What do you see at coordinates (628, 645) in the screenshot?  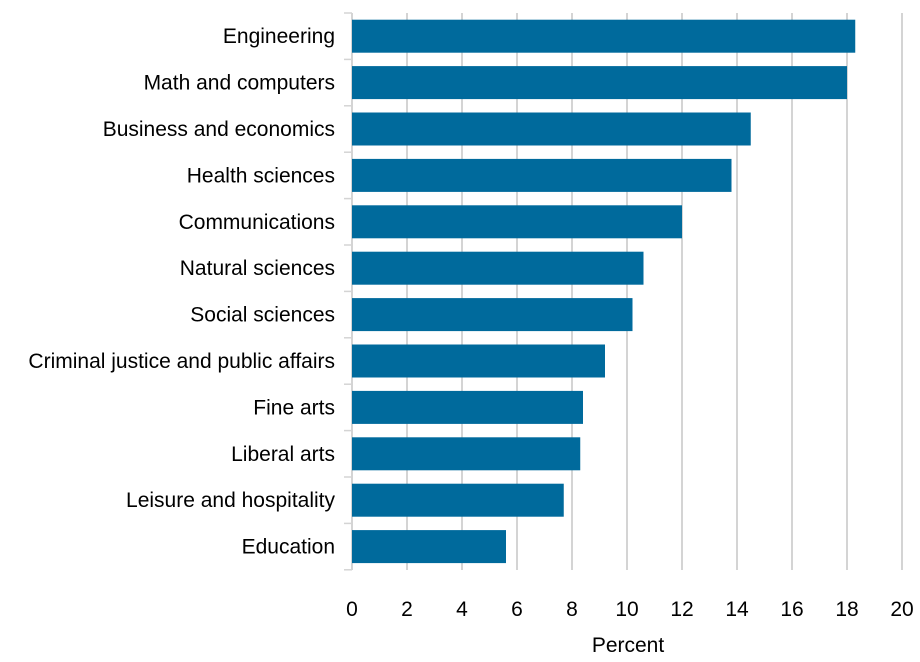 I see `x-axis-title: Percent` at bounding box center [628, 645].